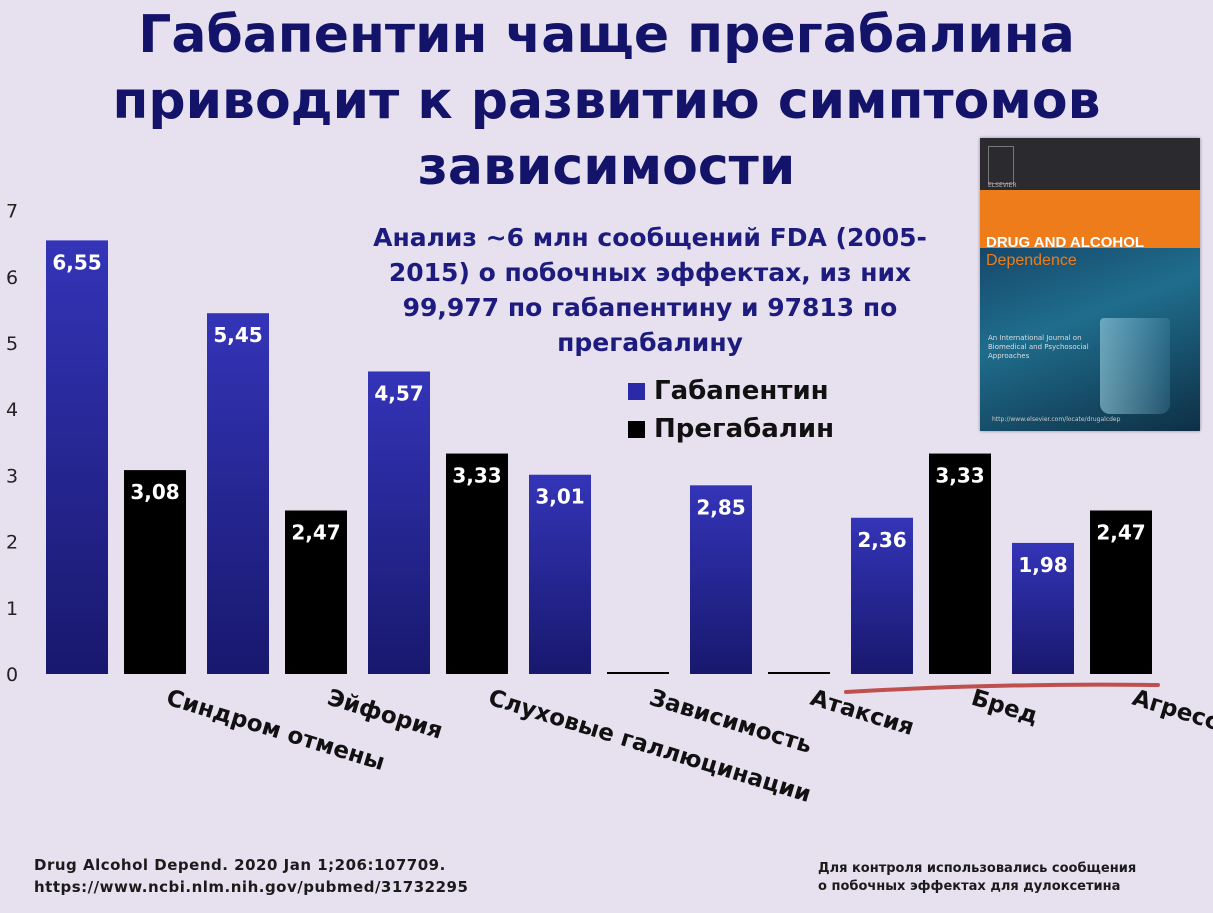  I want to click on elsevier-logo-icon, so click(1001, 165).